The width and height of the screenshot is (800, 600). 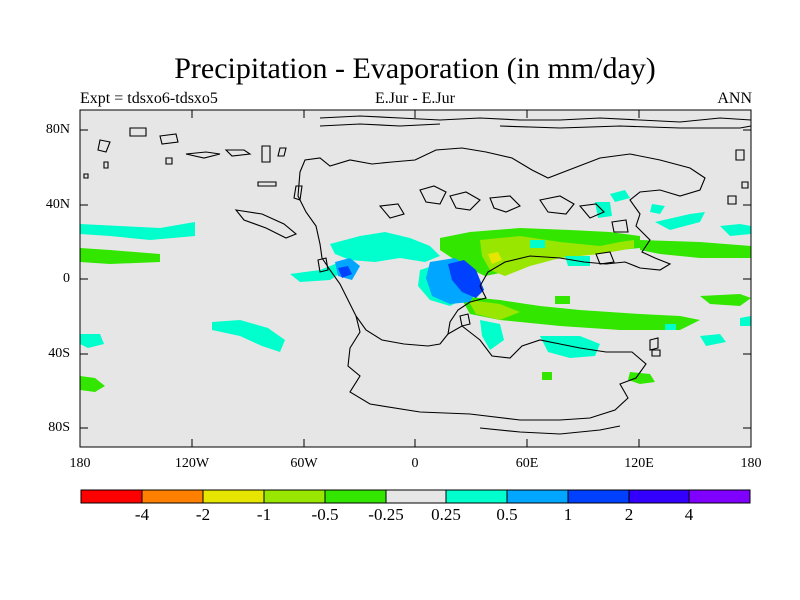 I want to click on positive-yellow-core, so click(x=495, y=258).